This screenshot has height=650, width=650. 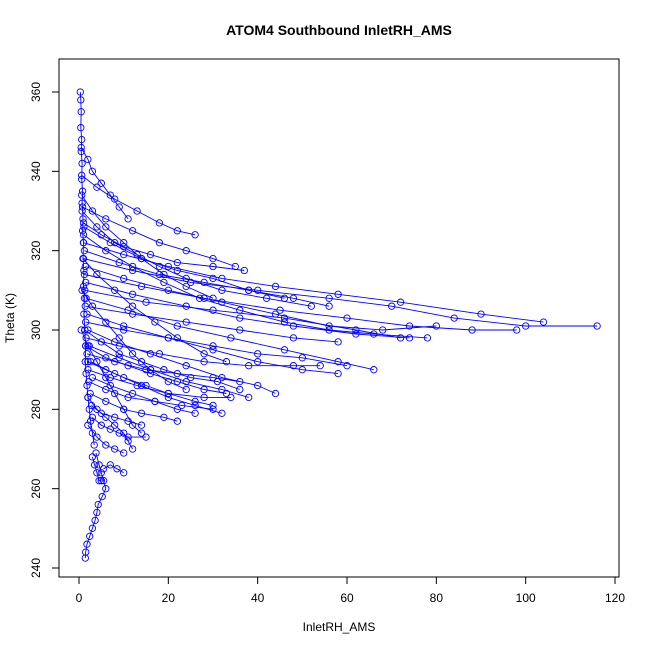 What do you see at coordinates (36, 250) in the screenshot?
I see `y-tick-label: 320` at bounding box center [36, 250].